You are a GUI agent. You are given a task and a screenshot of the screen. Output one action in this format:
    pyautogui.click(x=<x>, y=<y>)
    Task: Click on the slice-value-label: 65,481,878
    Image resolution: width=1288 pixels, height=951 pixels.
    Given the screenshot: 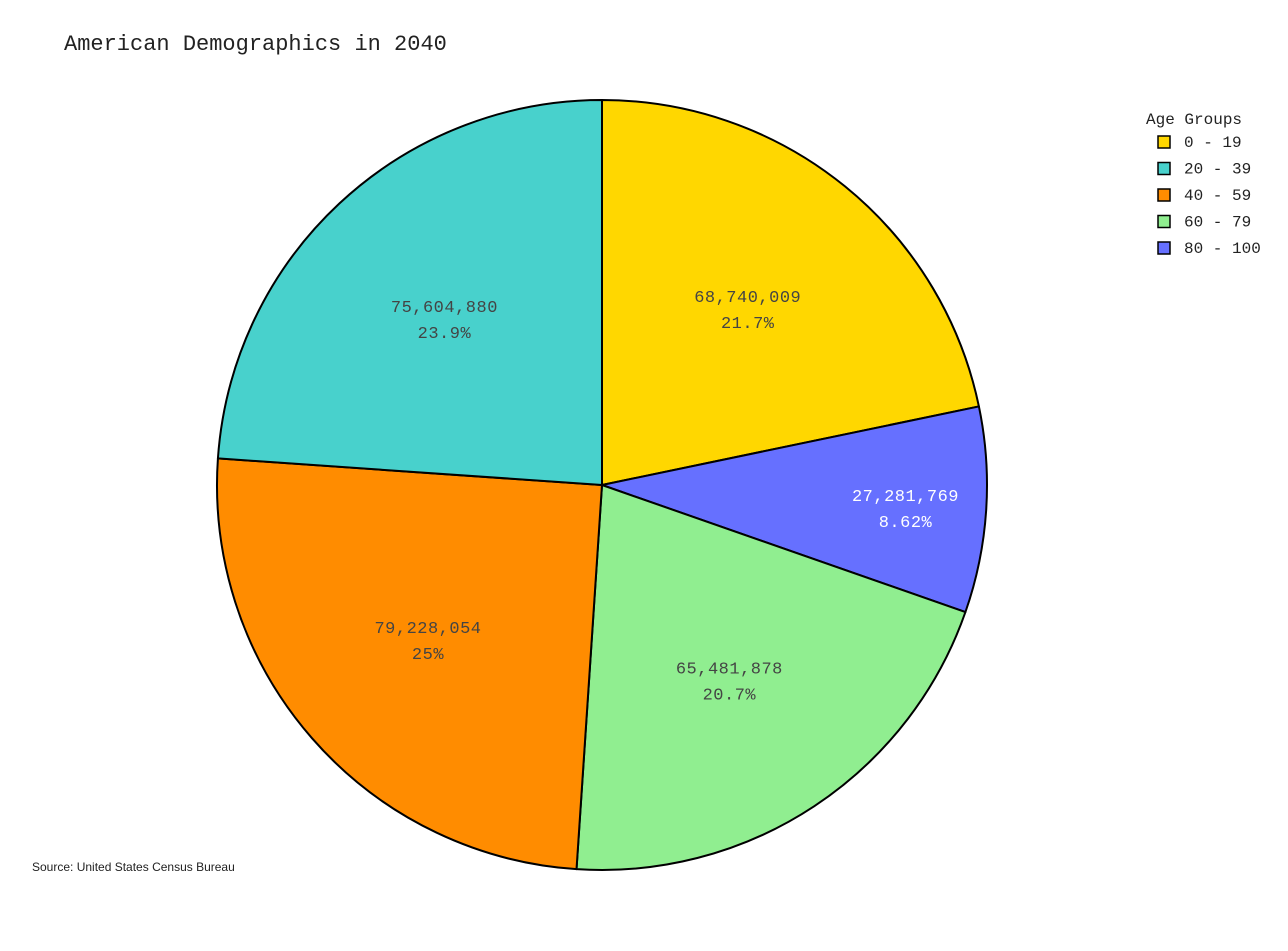 What is the action you would take?
    pyautogui.click(x=729, y=670)
    